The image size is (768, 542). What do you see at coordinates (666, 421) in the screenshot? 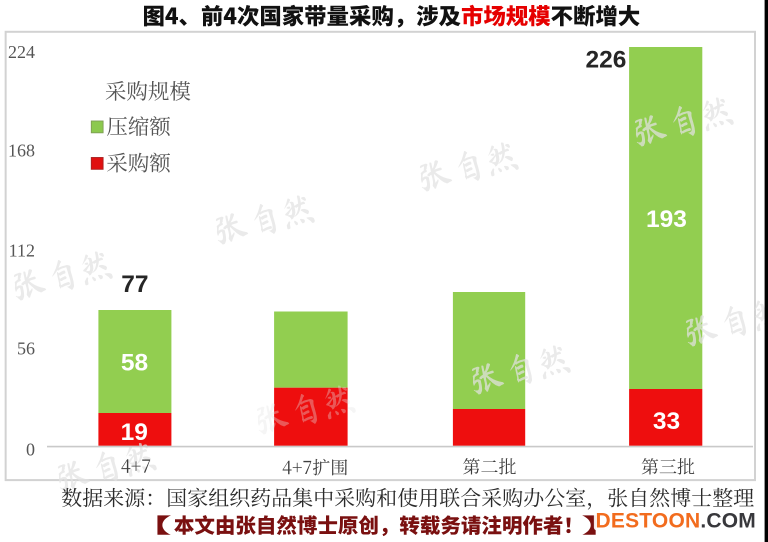
I see `svg-text: 33` at bounding box center [666, 421].